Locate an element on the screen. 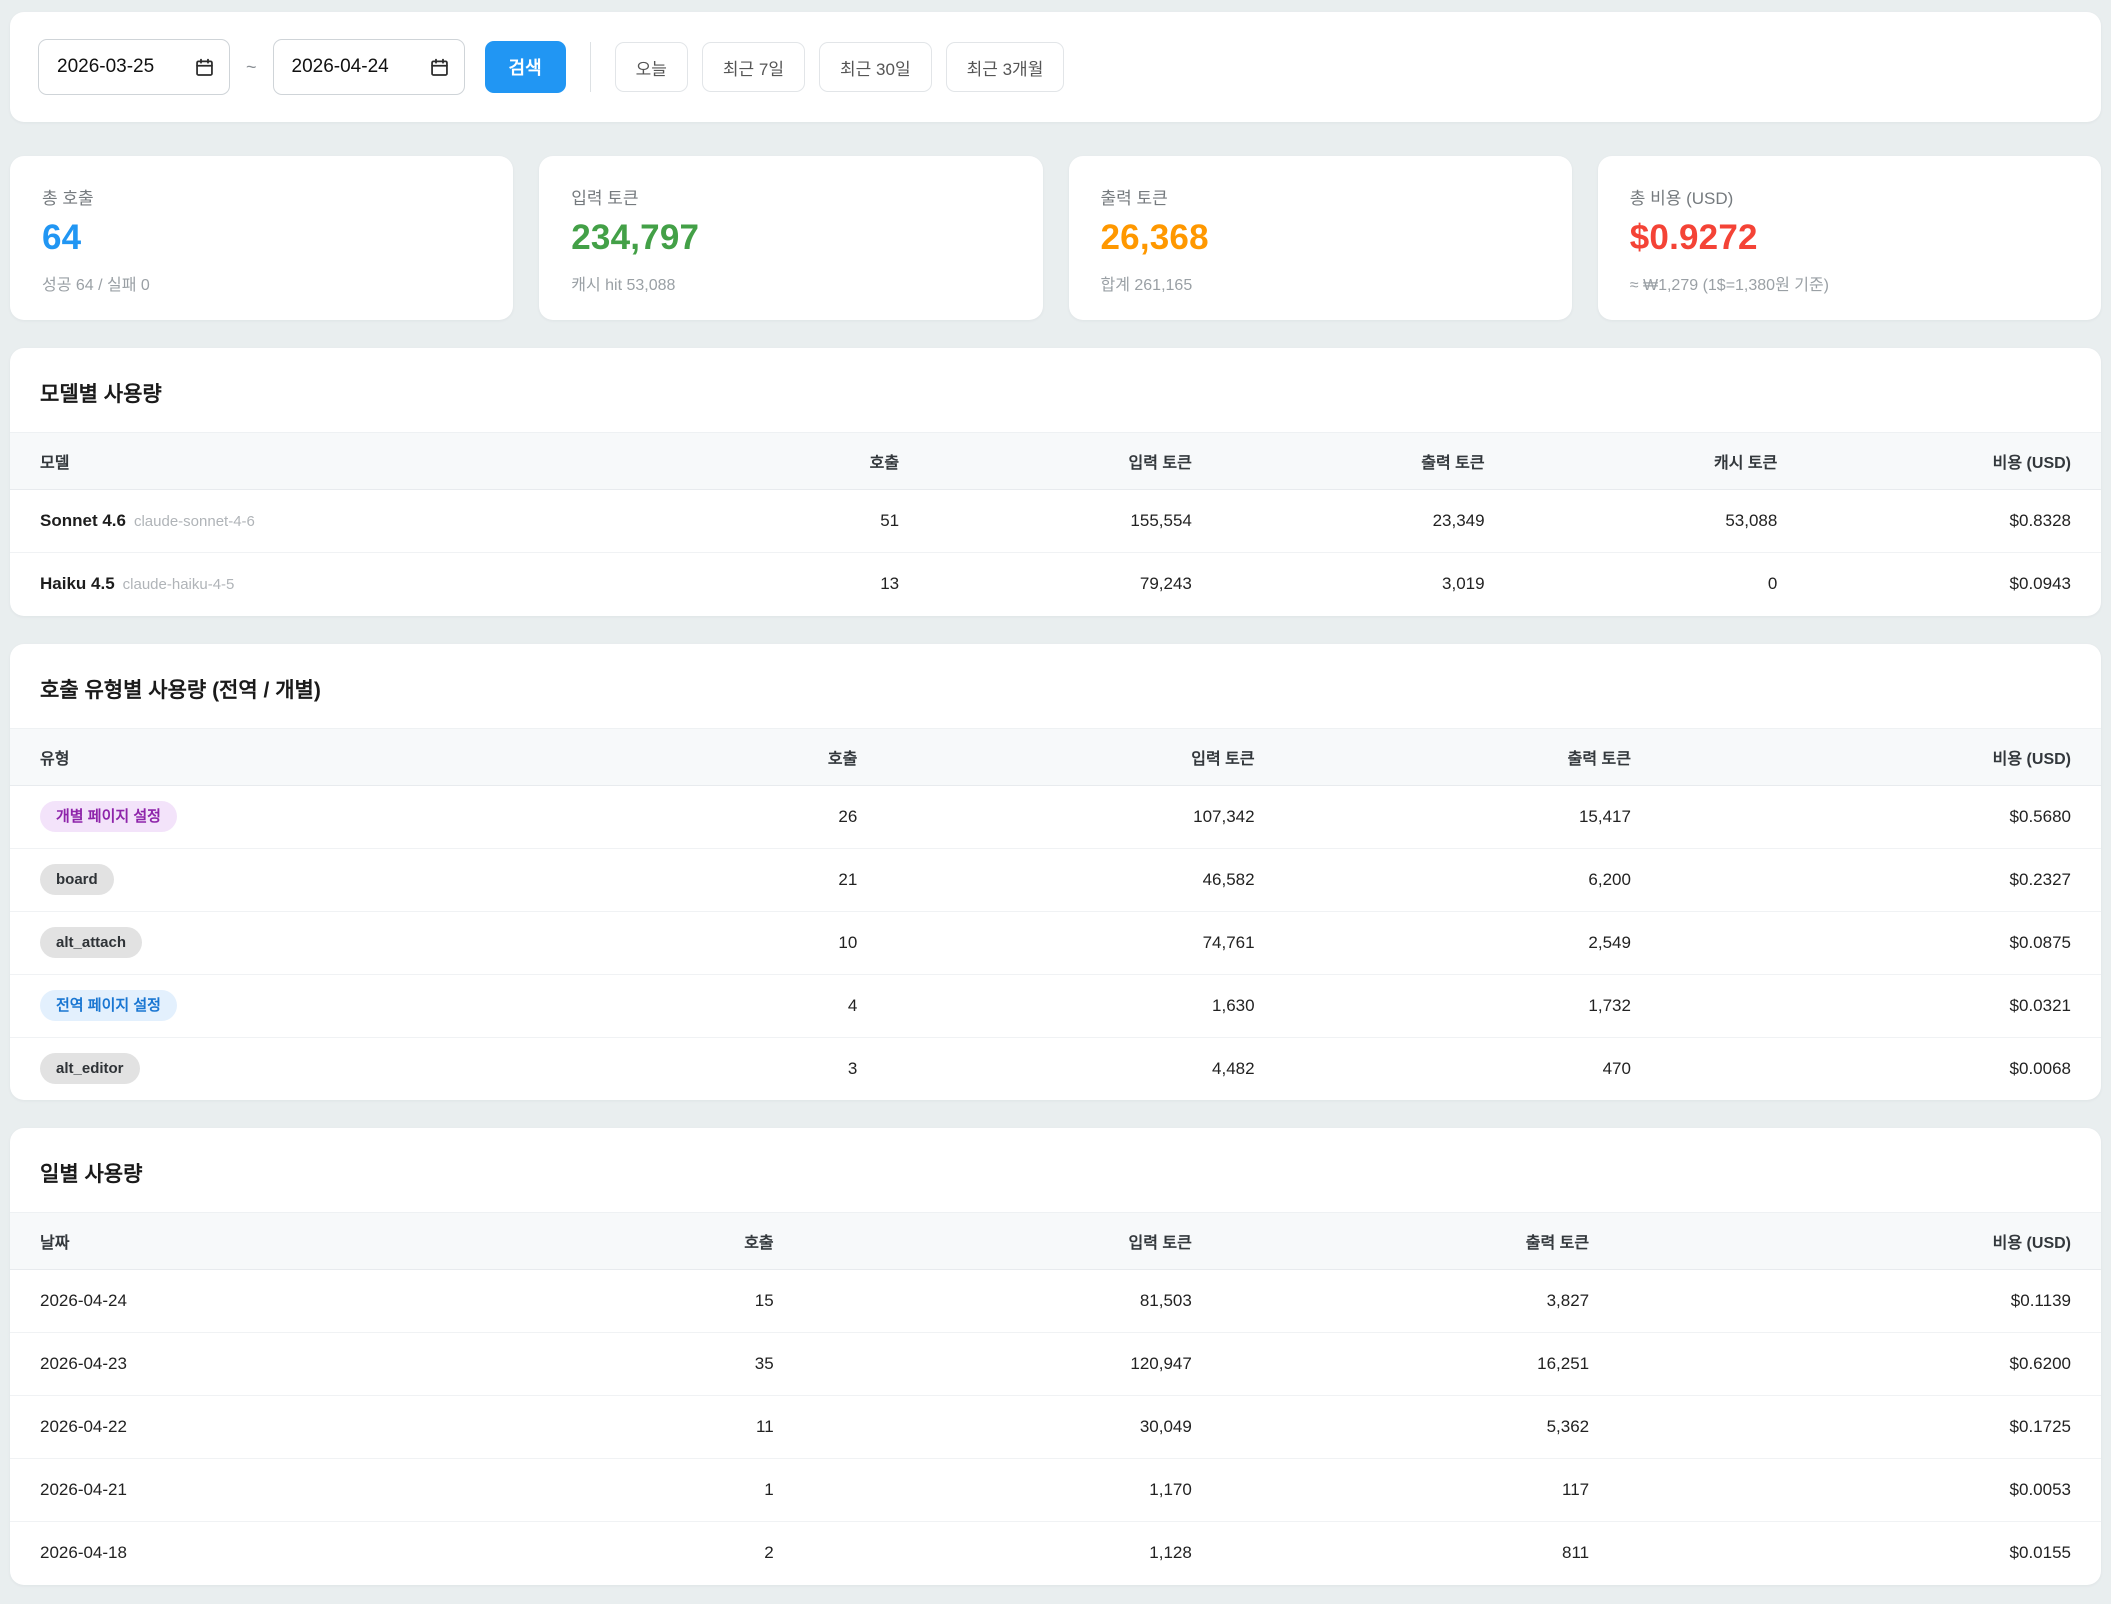 This screenshot has height=1604, width=2111. input-tokens-cell: 1,128 is located at coordinates (992, 1553).